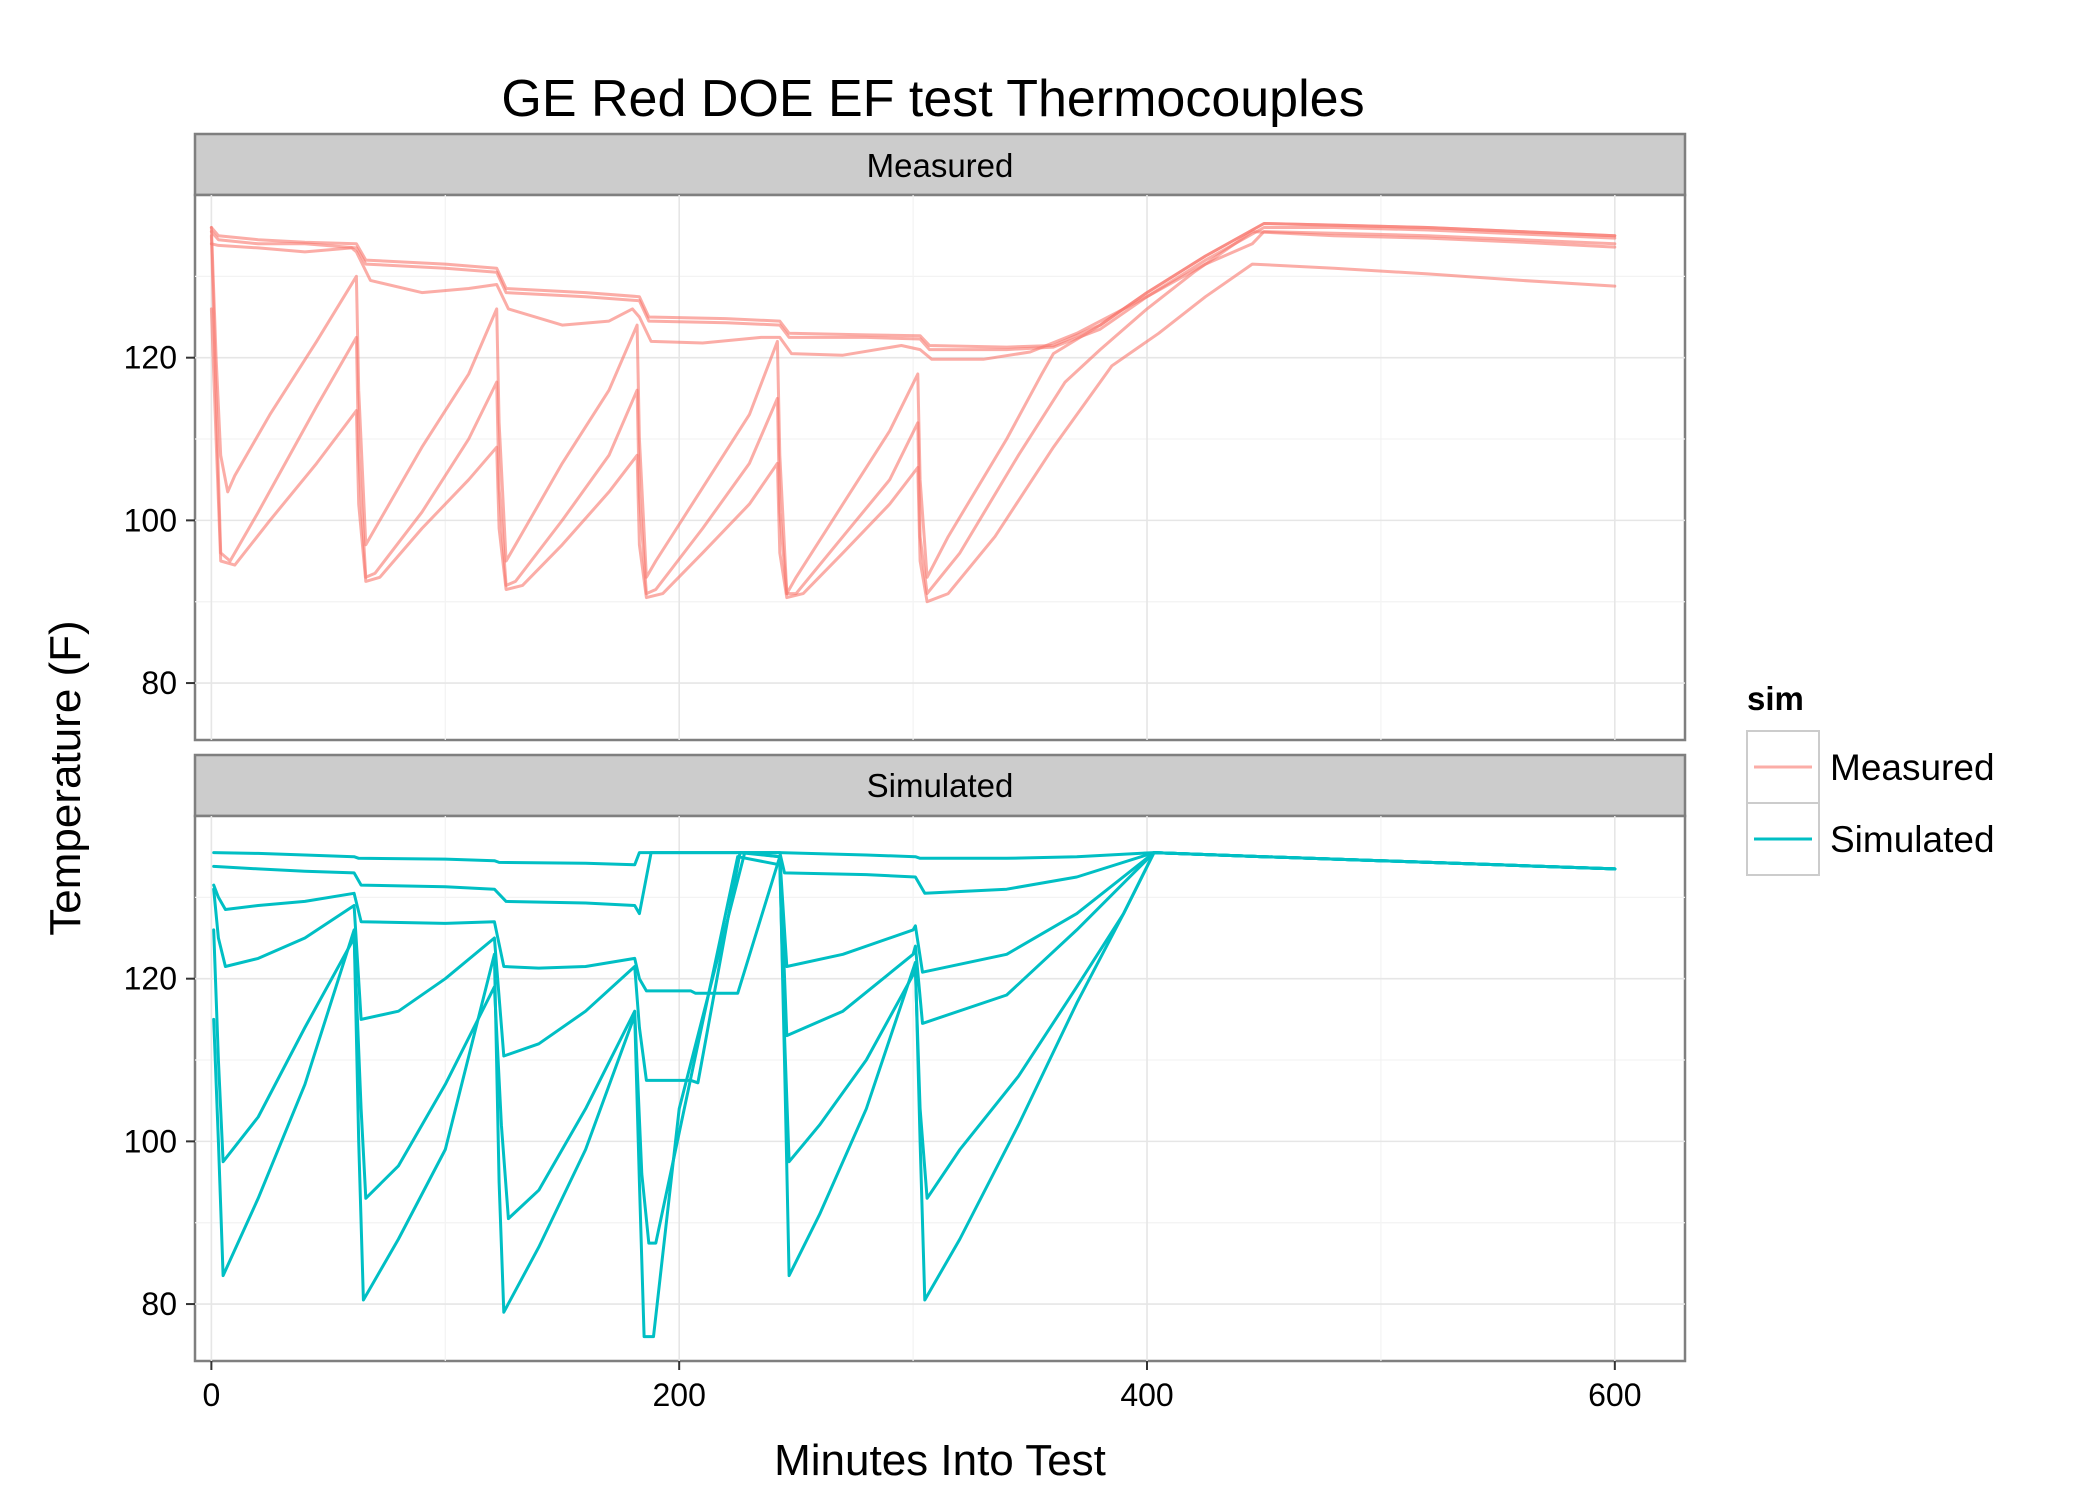 The image size is (2100, 1500). I want to click on legend-item-measured: Measured, so click(1870, 767).